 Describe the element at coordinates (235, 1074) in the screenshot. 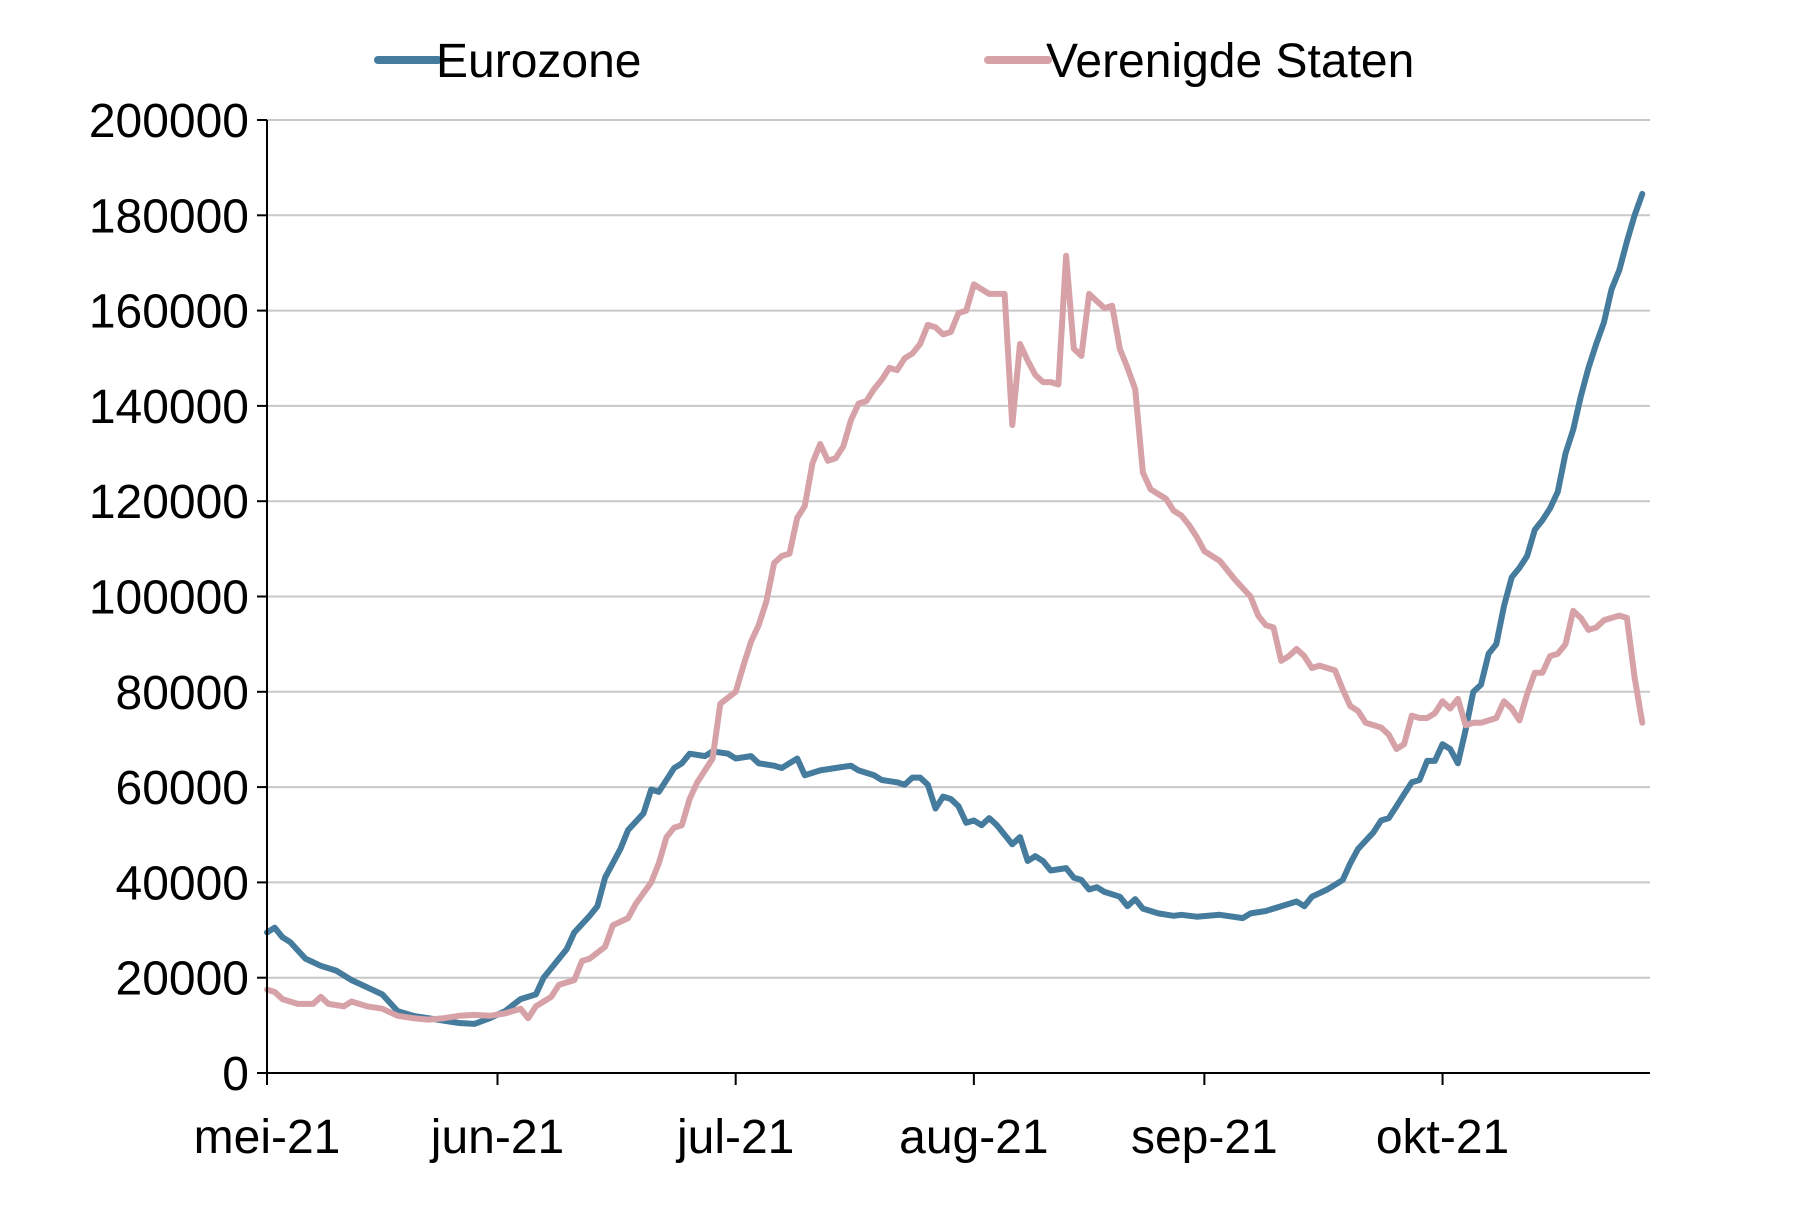

I see `y-tick-label: 0` at that location.